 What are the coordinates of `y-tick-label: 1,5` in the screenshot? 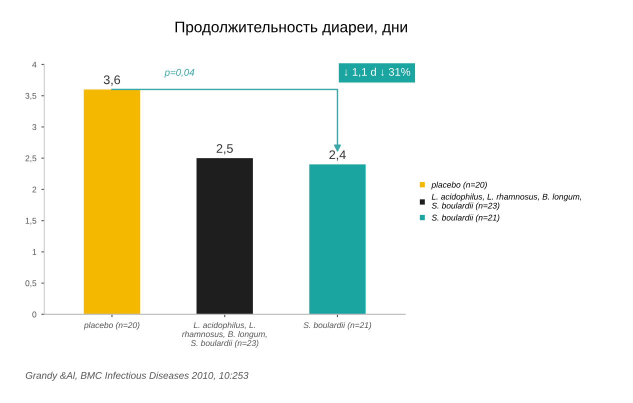 It's located at (31, 221).